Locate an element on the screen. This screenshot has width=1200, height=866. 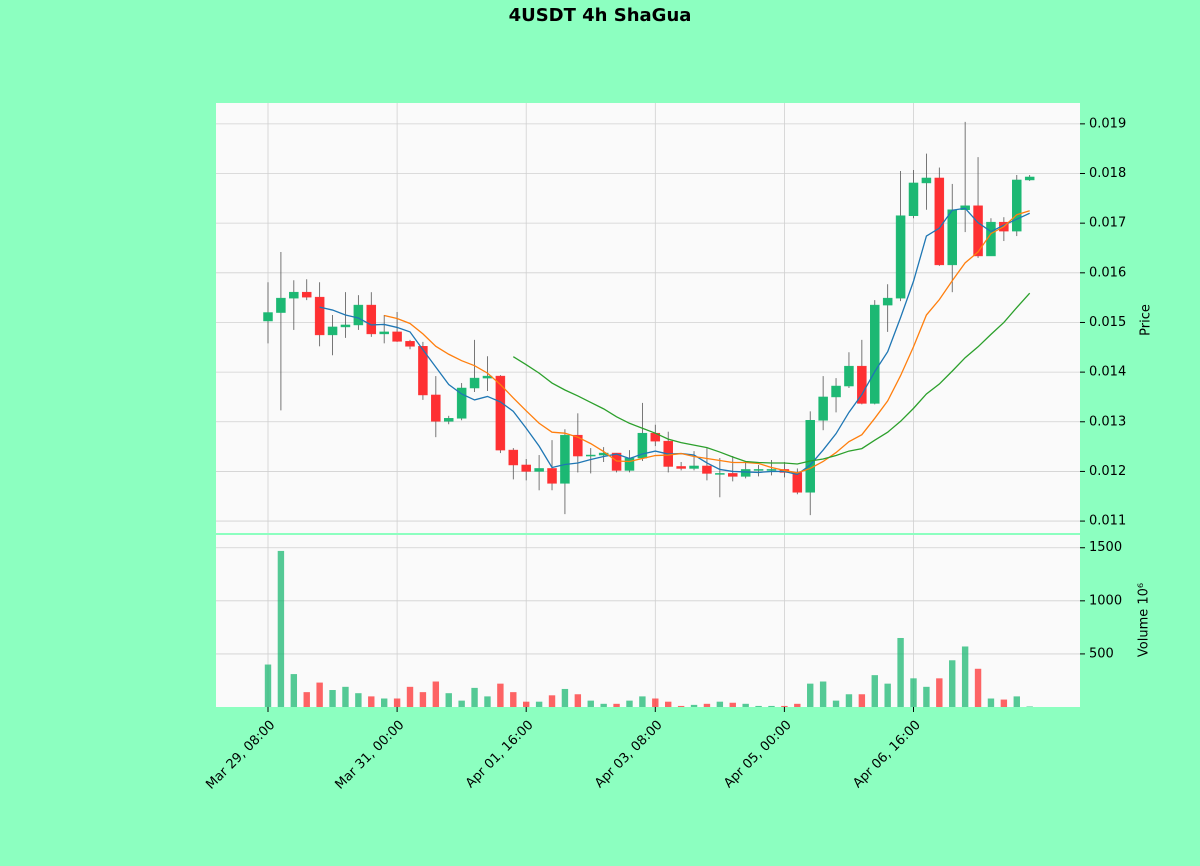
y-tick-label: 0.015 is located at coordinates (1107, 322).